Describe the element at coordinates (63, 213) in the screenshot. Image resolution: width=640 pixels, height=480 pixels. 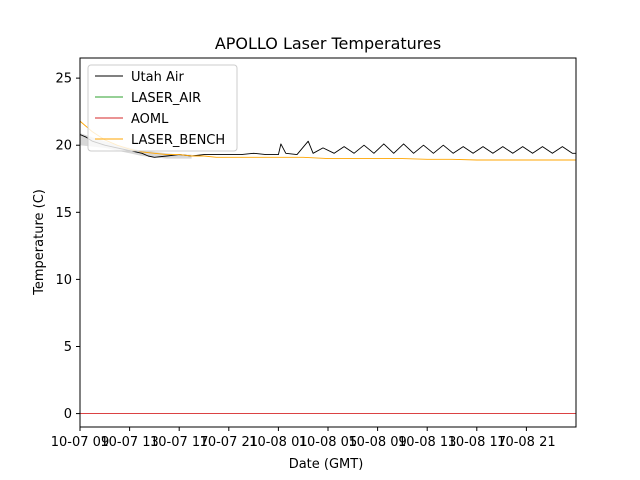
I see `y-tick-label: 15` at that location.